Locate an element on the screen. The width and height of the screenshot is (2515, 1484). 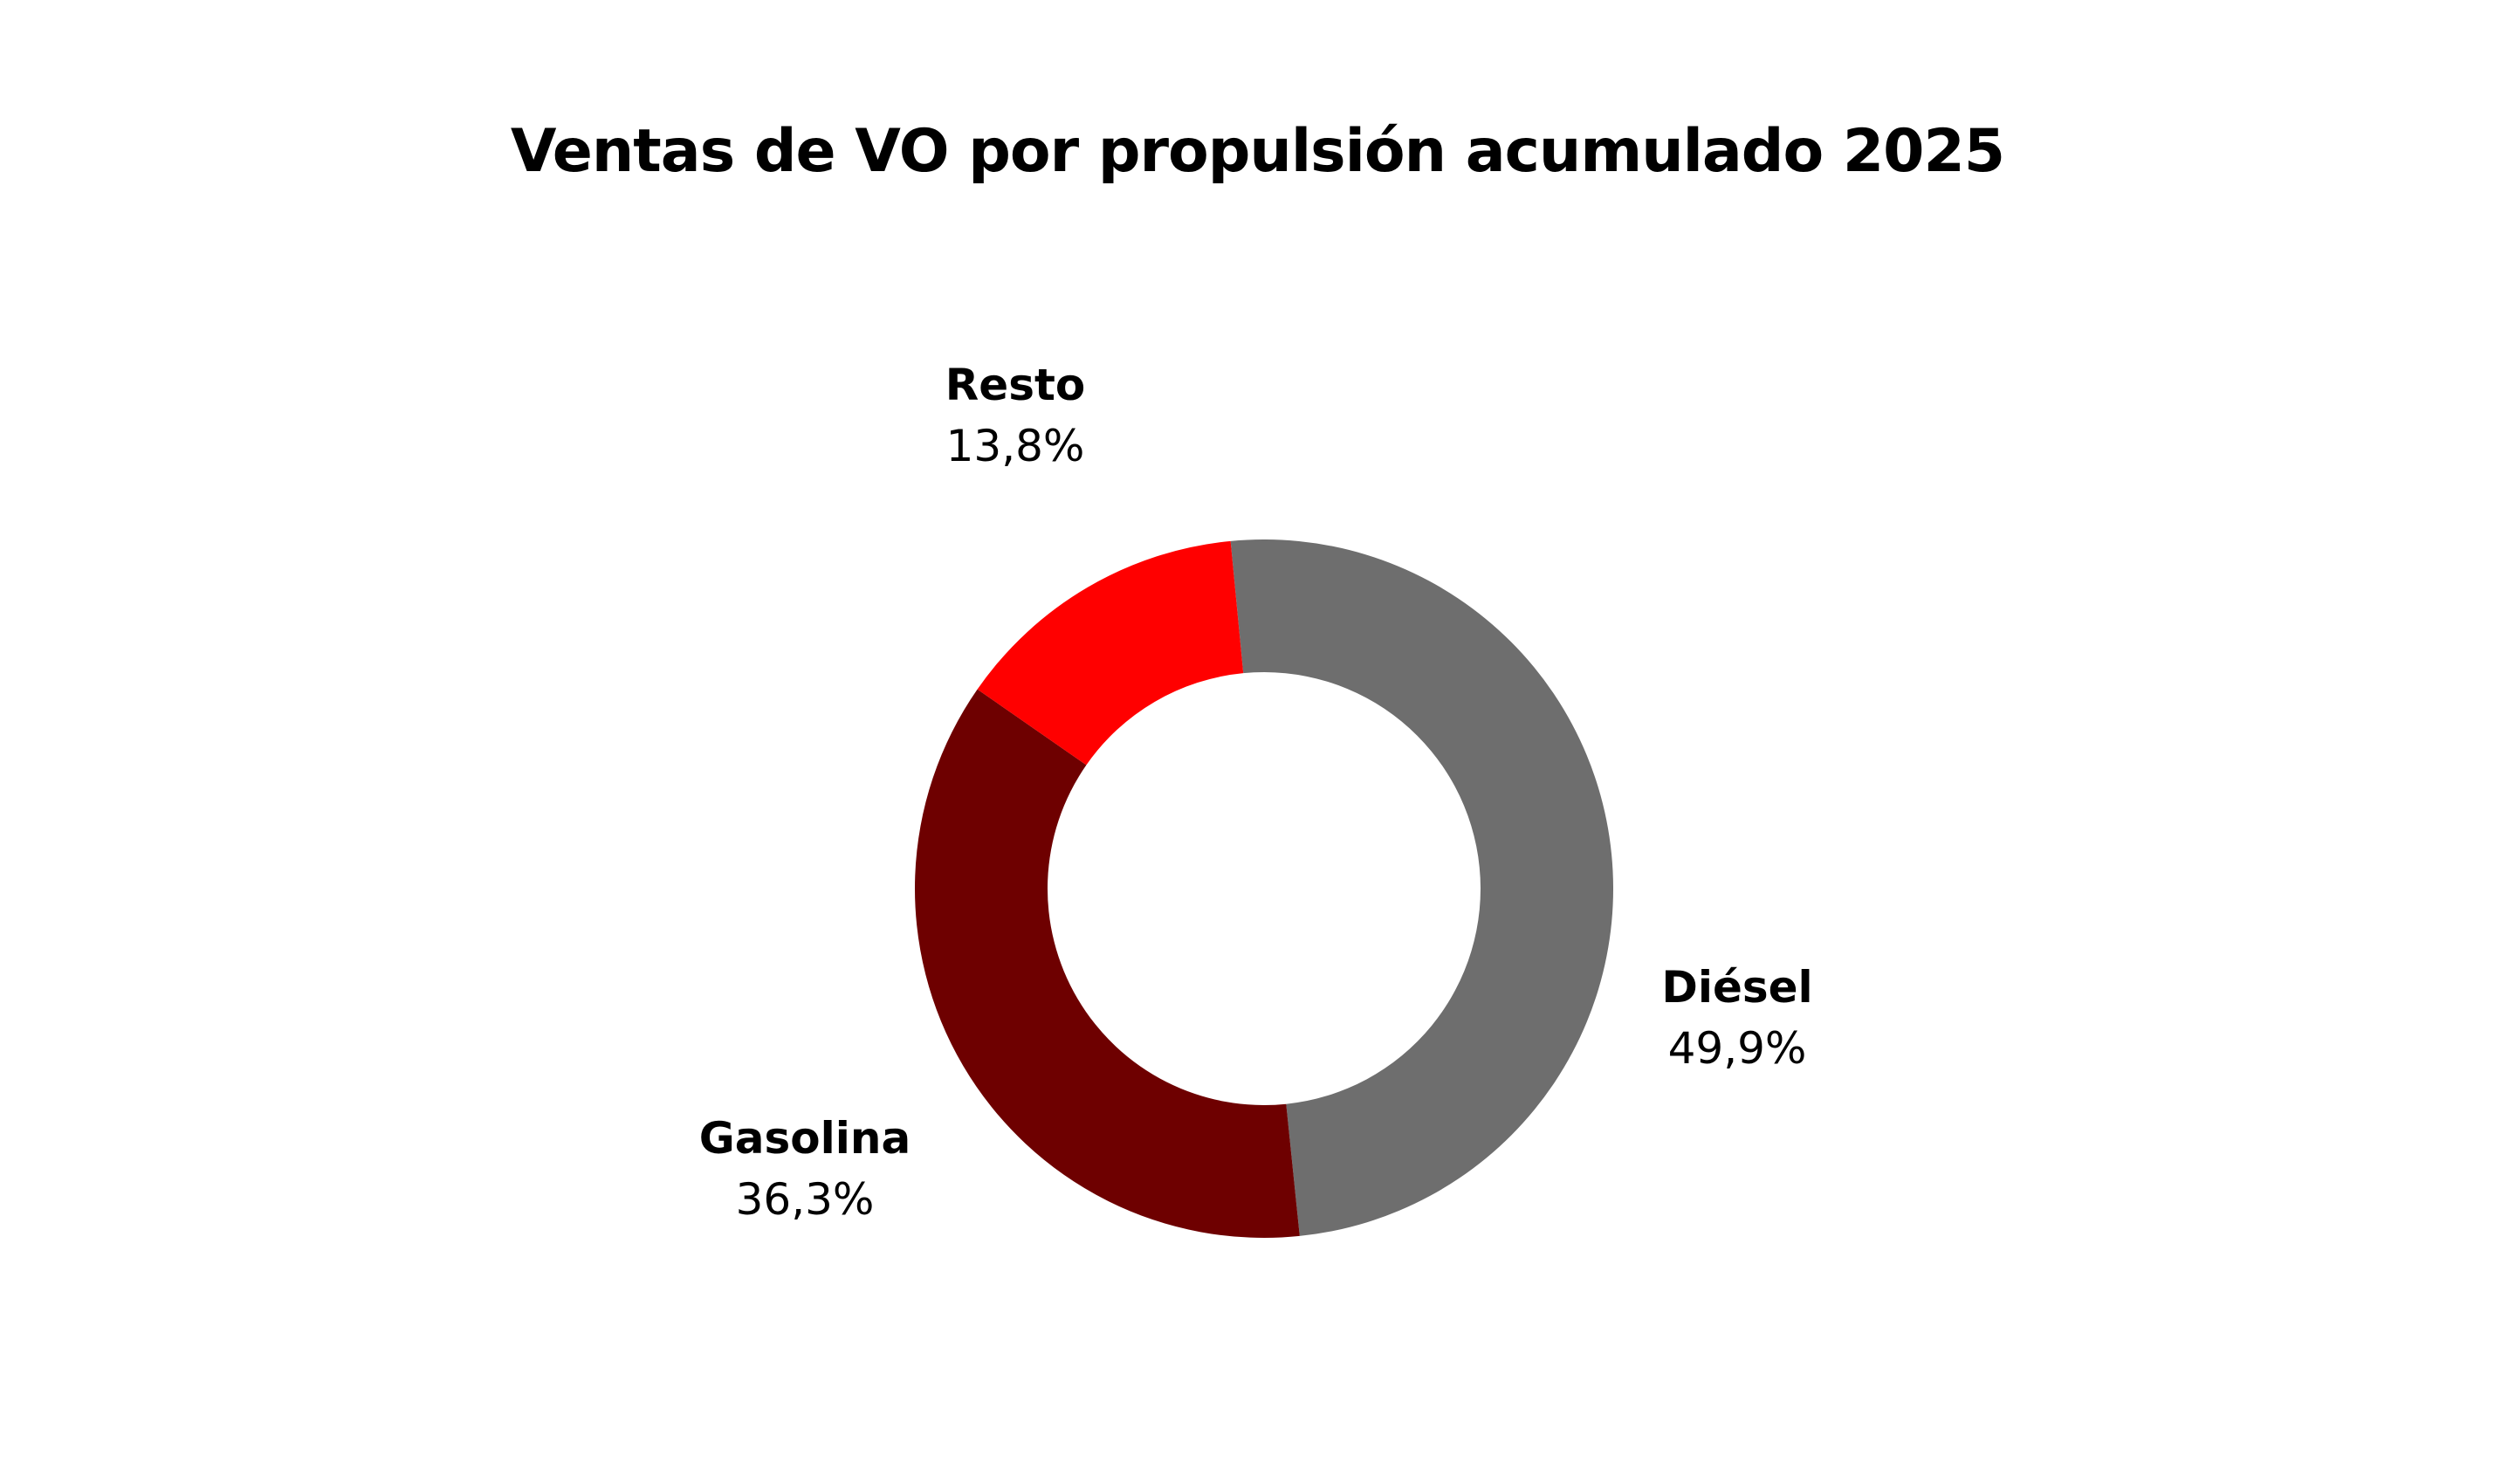
slice-value-resto: 13,8% is located at coordinates (1015, 446).